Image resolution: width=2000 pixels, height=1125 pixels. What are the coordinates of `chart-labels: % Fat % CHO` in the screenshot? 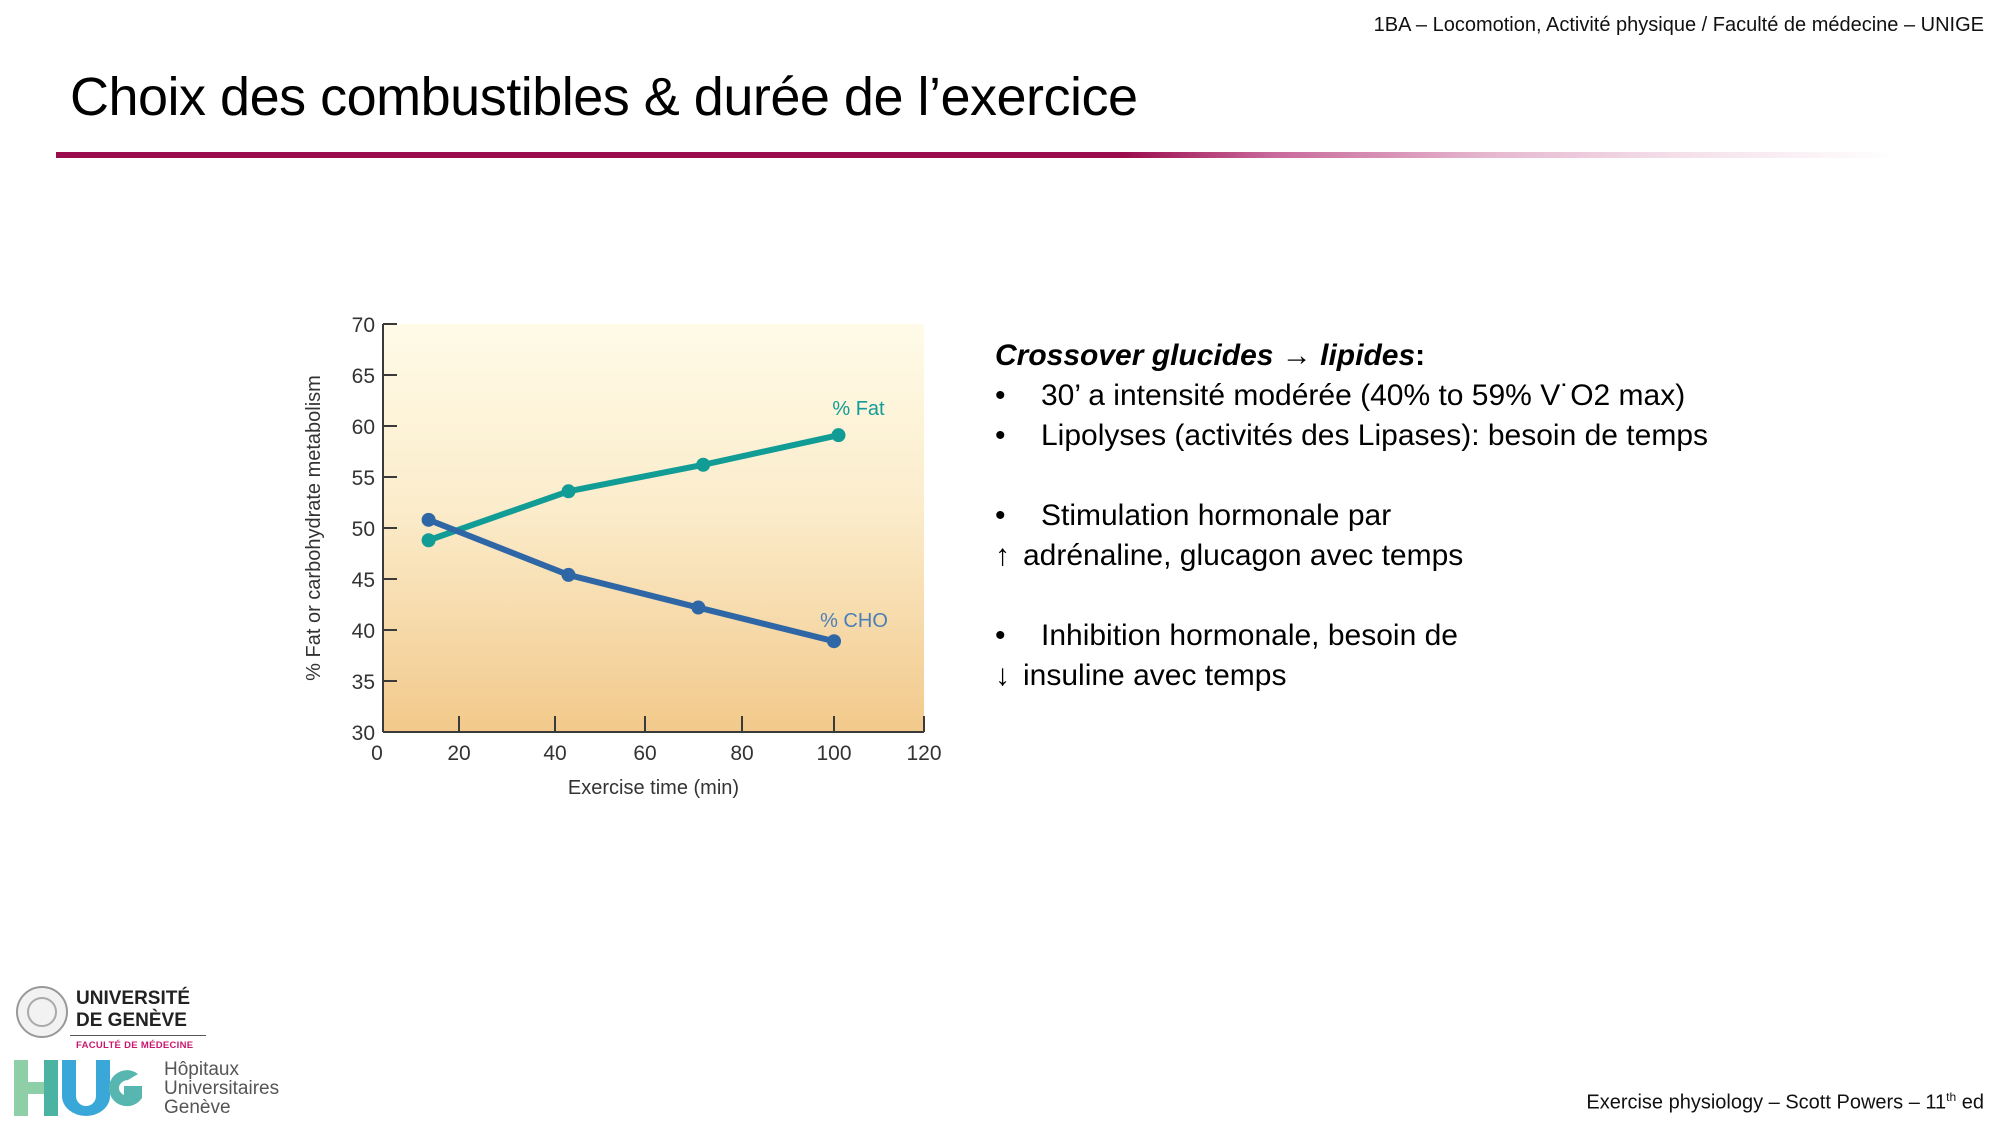 It's located at (854, 515).